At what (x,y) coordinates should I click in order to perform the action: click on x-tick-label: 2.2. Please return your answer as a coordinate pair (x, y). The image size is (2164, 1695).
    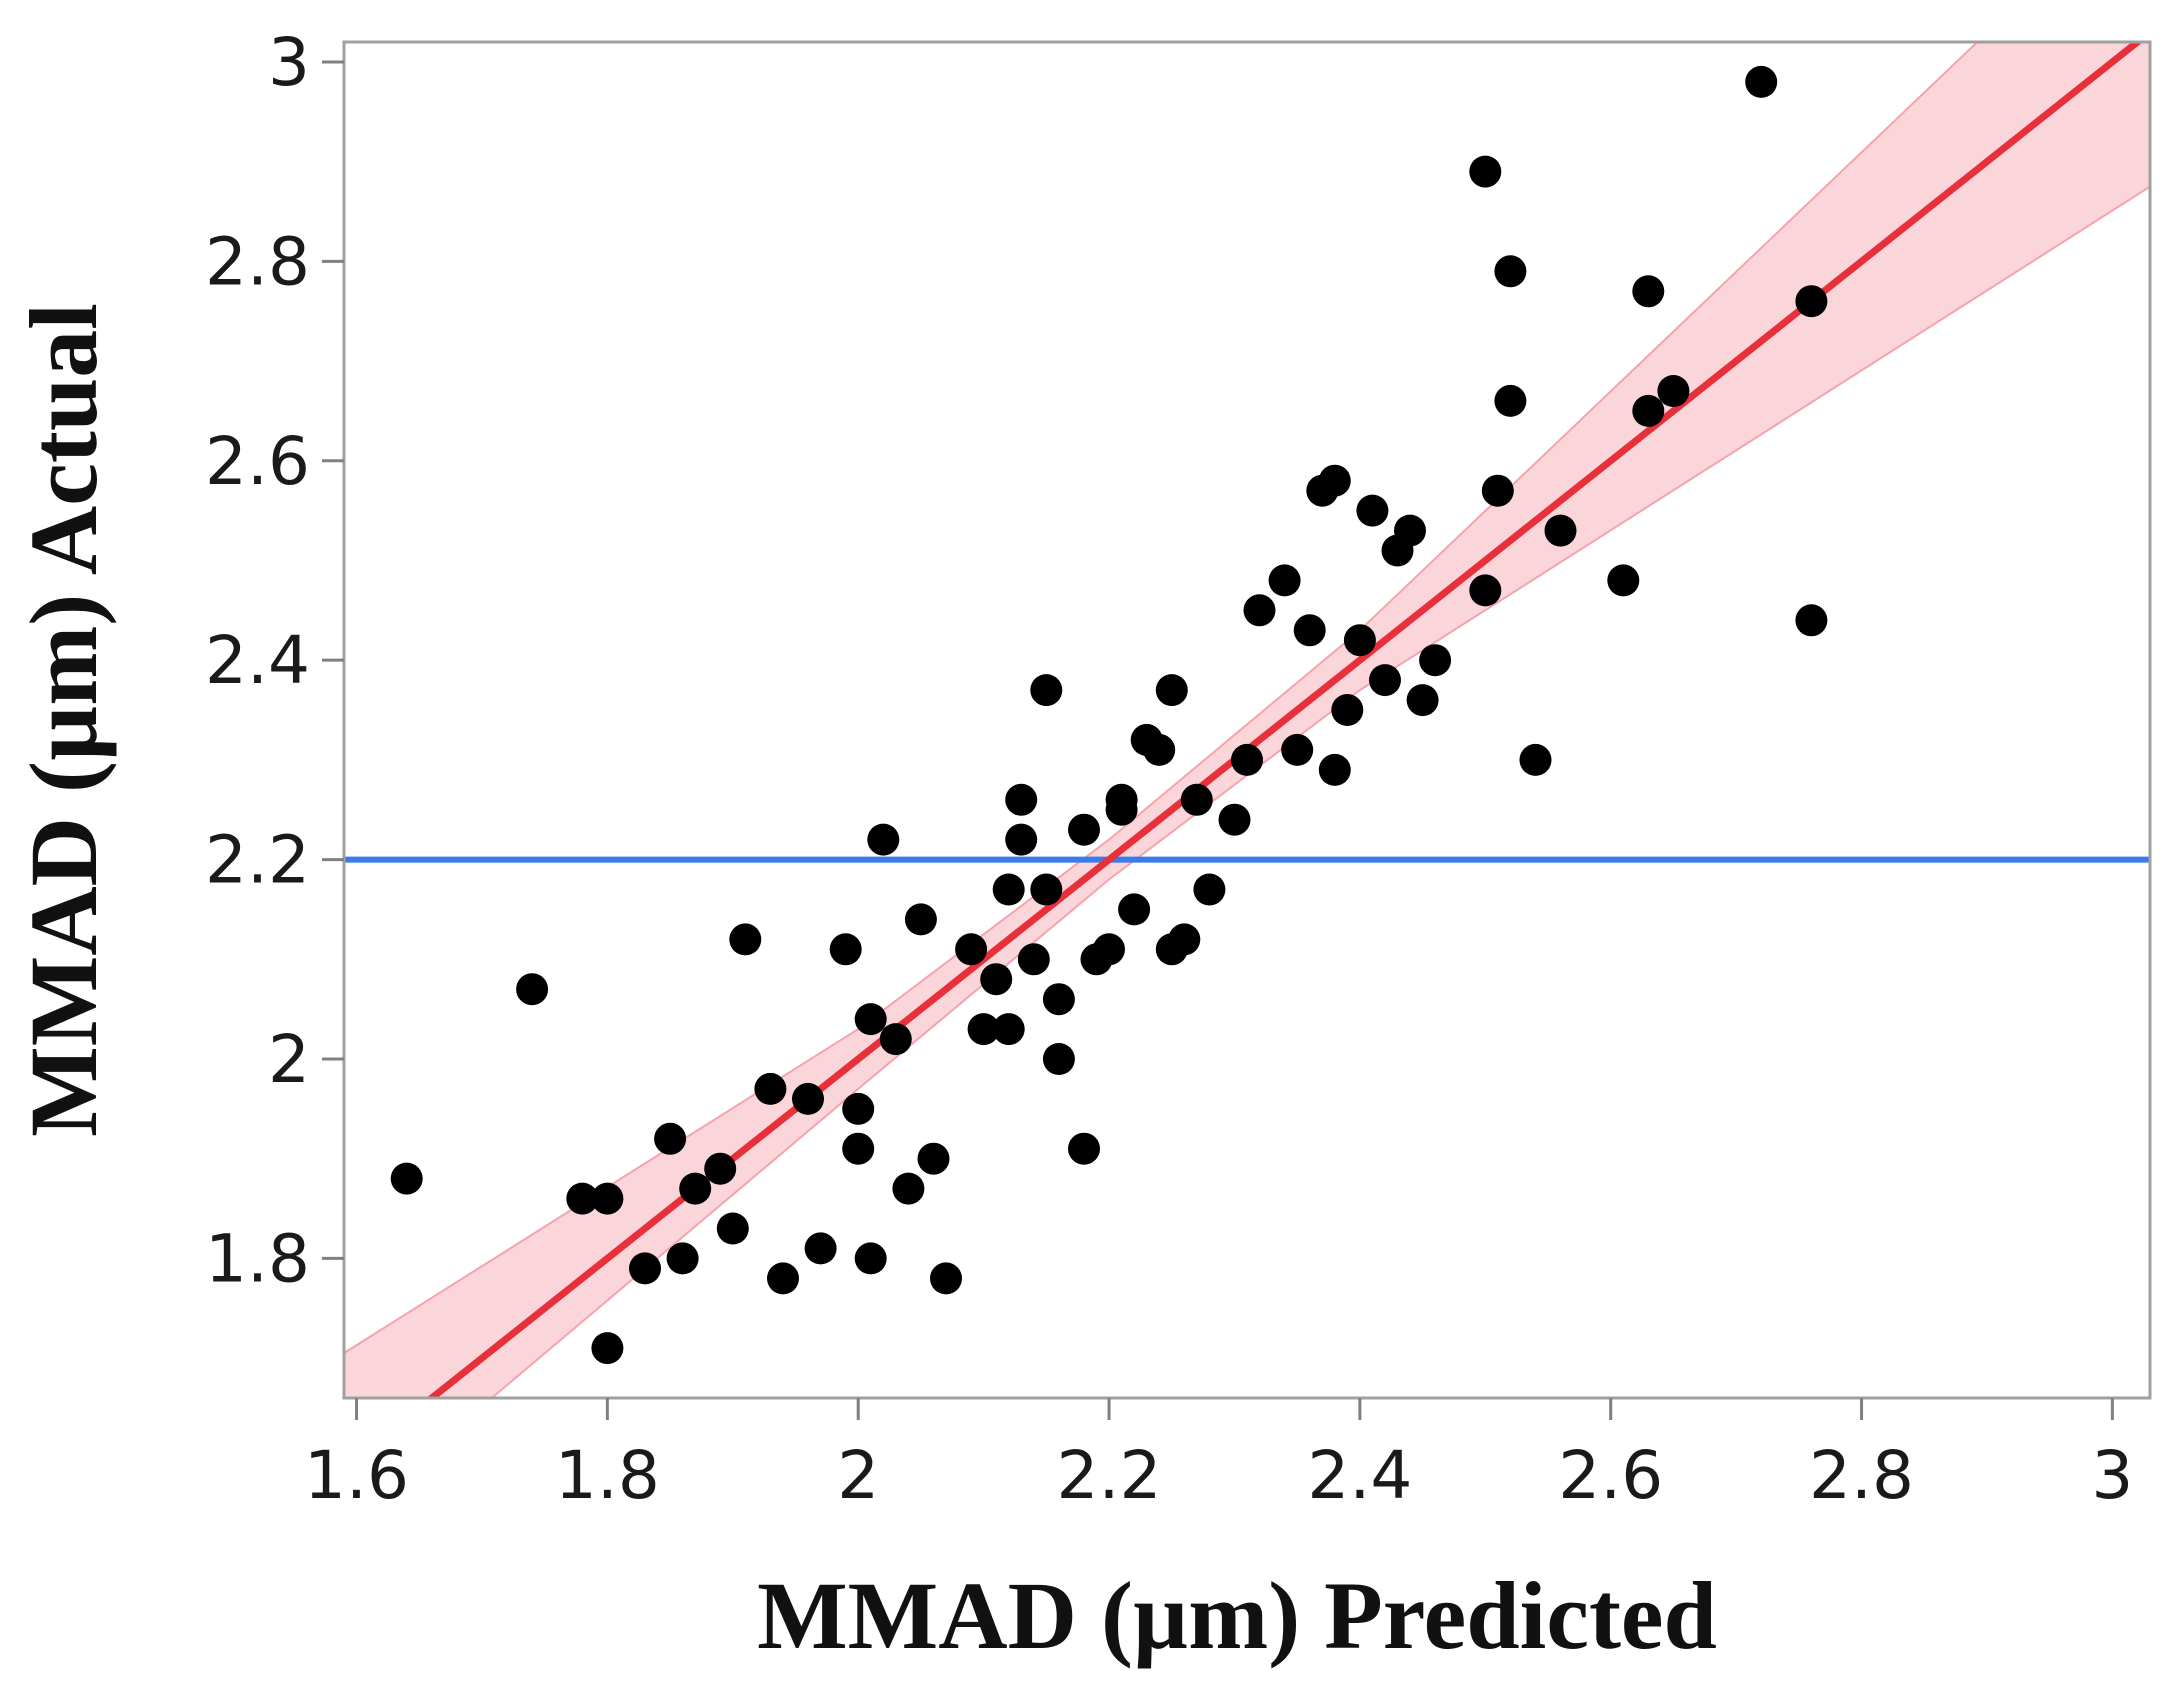
    Looking at the image, I should click on (1109, 1475).